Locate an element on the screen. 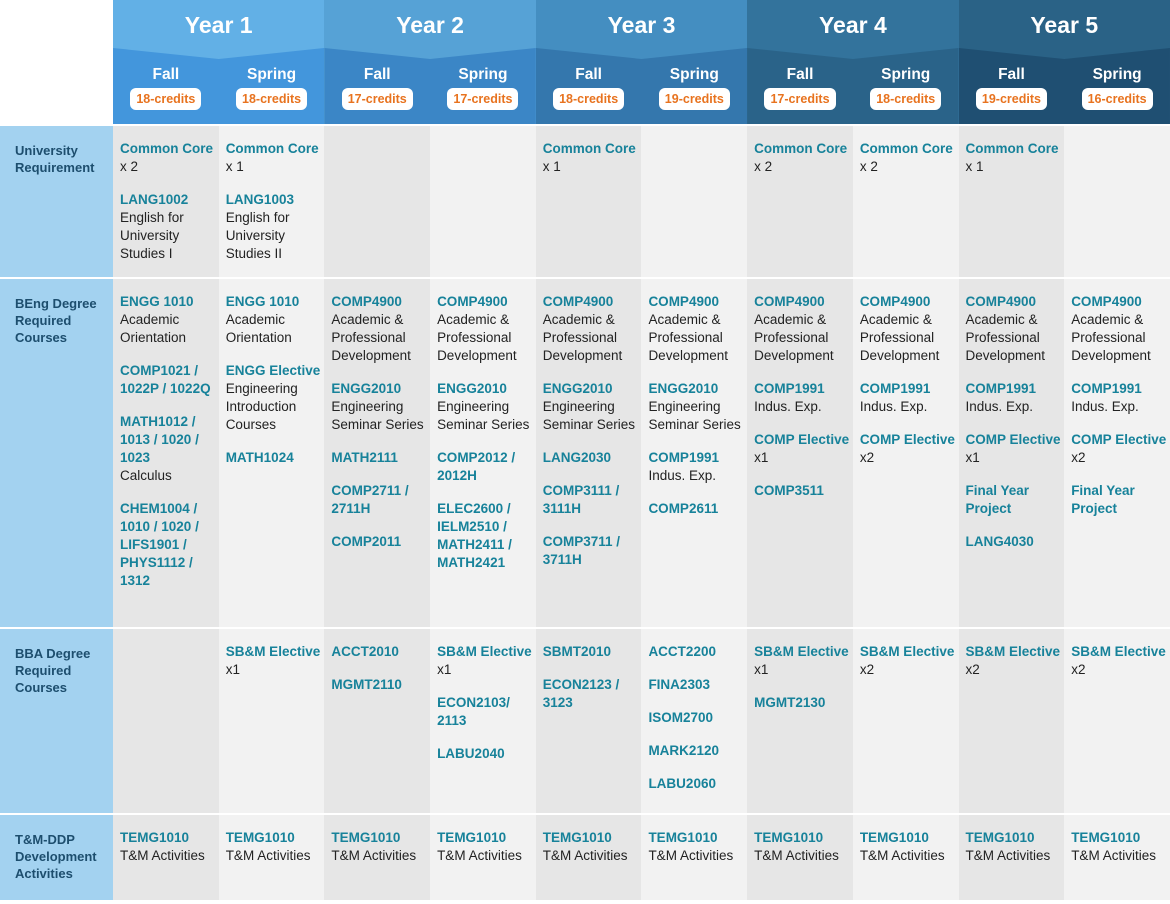 The height and width of the screenshot is (904, 1170). course-code-link: COMP2011 is located at coordinates (366, 541).